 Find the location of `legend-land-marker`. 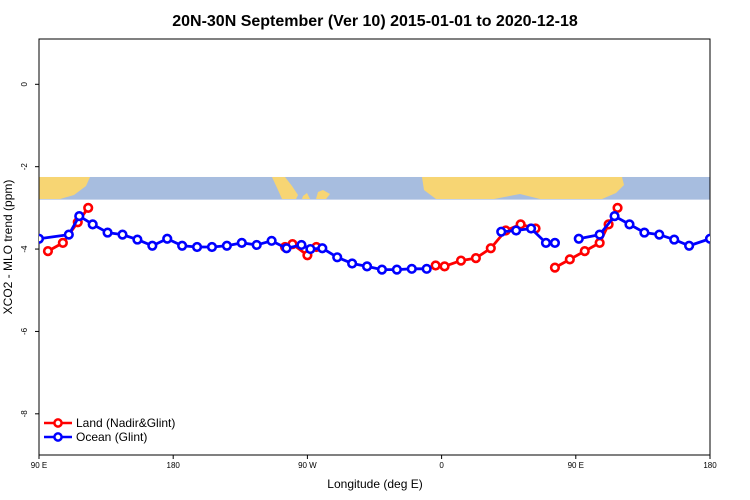

legend-land-marker is located at coordinates (58, 423).